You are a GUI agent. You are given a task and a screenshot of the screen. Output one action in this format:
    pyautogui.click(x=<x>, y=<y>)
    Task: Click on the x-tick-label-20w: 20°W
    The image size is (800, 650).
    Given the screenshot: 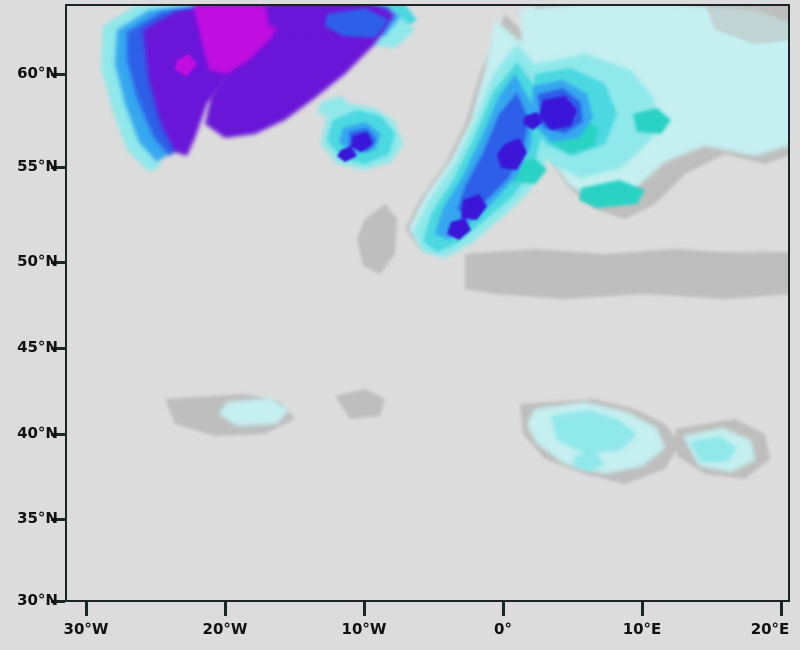 What is the action you would take?
    pyautogui.click(x=225, y=629)
    